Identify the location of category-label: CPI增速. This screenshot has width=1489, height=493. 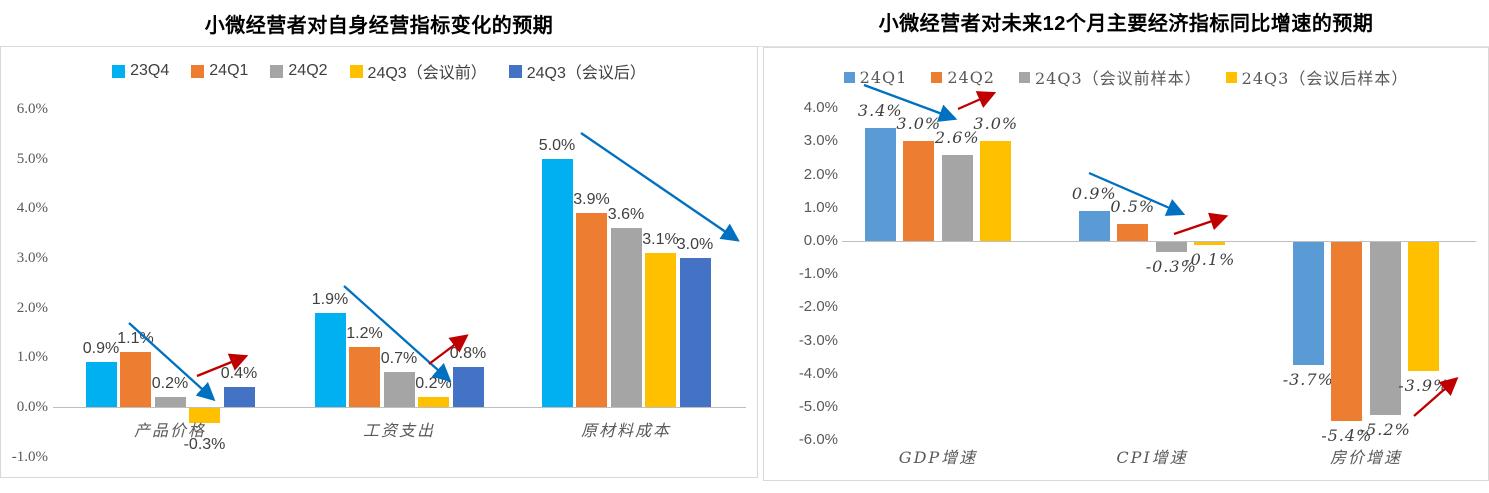
(1152, 457).